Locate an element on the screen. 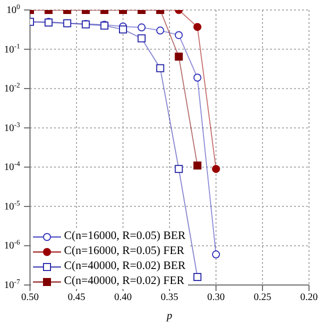 Image resolution: width=327 pixels, height=327 pixels. x-tick-label: 0.50 is located at coordinates (30, 298).